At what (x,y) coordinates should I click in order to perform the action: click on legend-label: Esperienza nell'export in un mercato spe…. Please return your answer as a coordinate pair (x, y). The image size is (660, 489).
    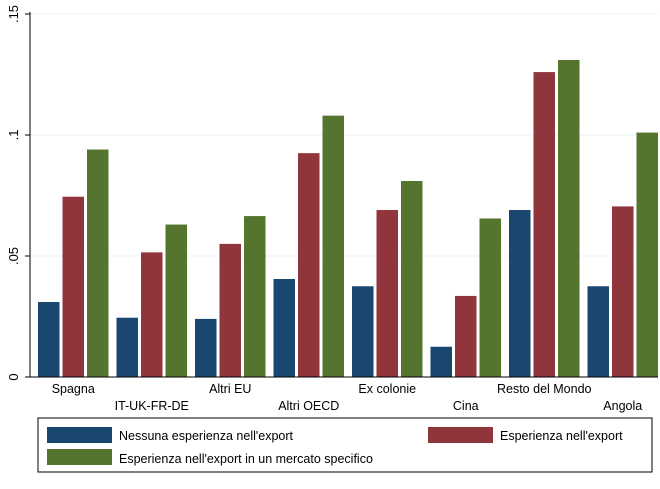
    Looking at the image, I should click on (246, 459).